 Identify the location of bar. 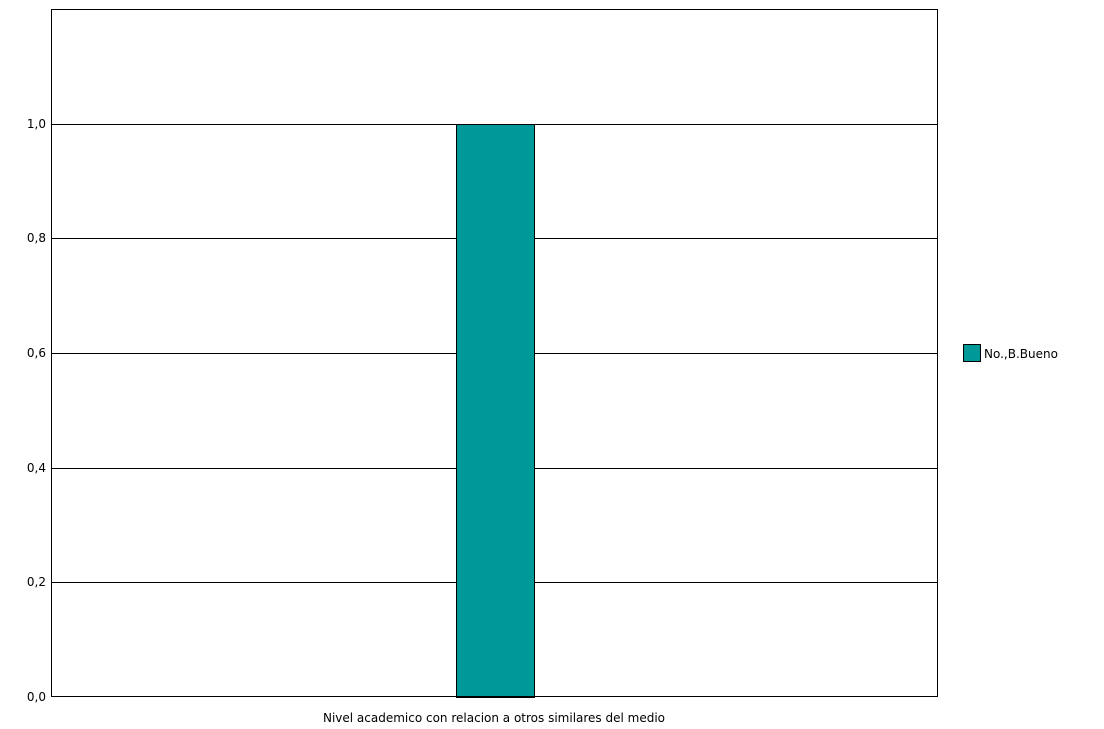
(495, 411).